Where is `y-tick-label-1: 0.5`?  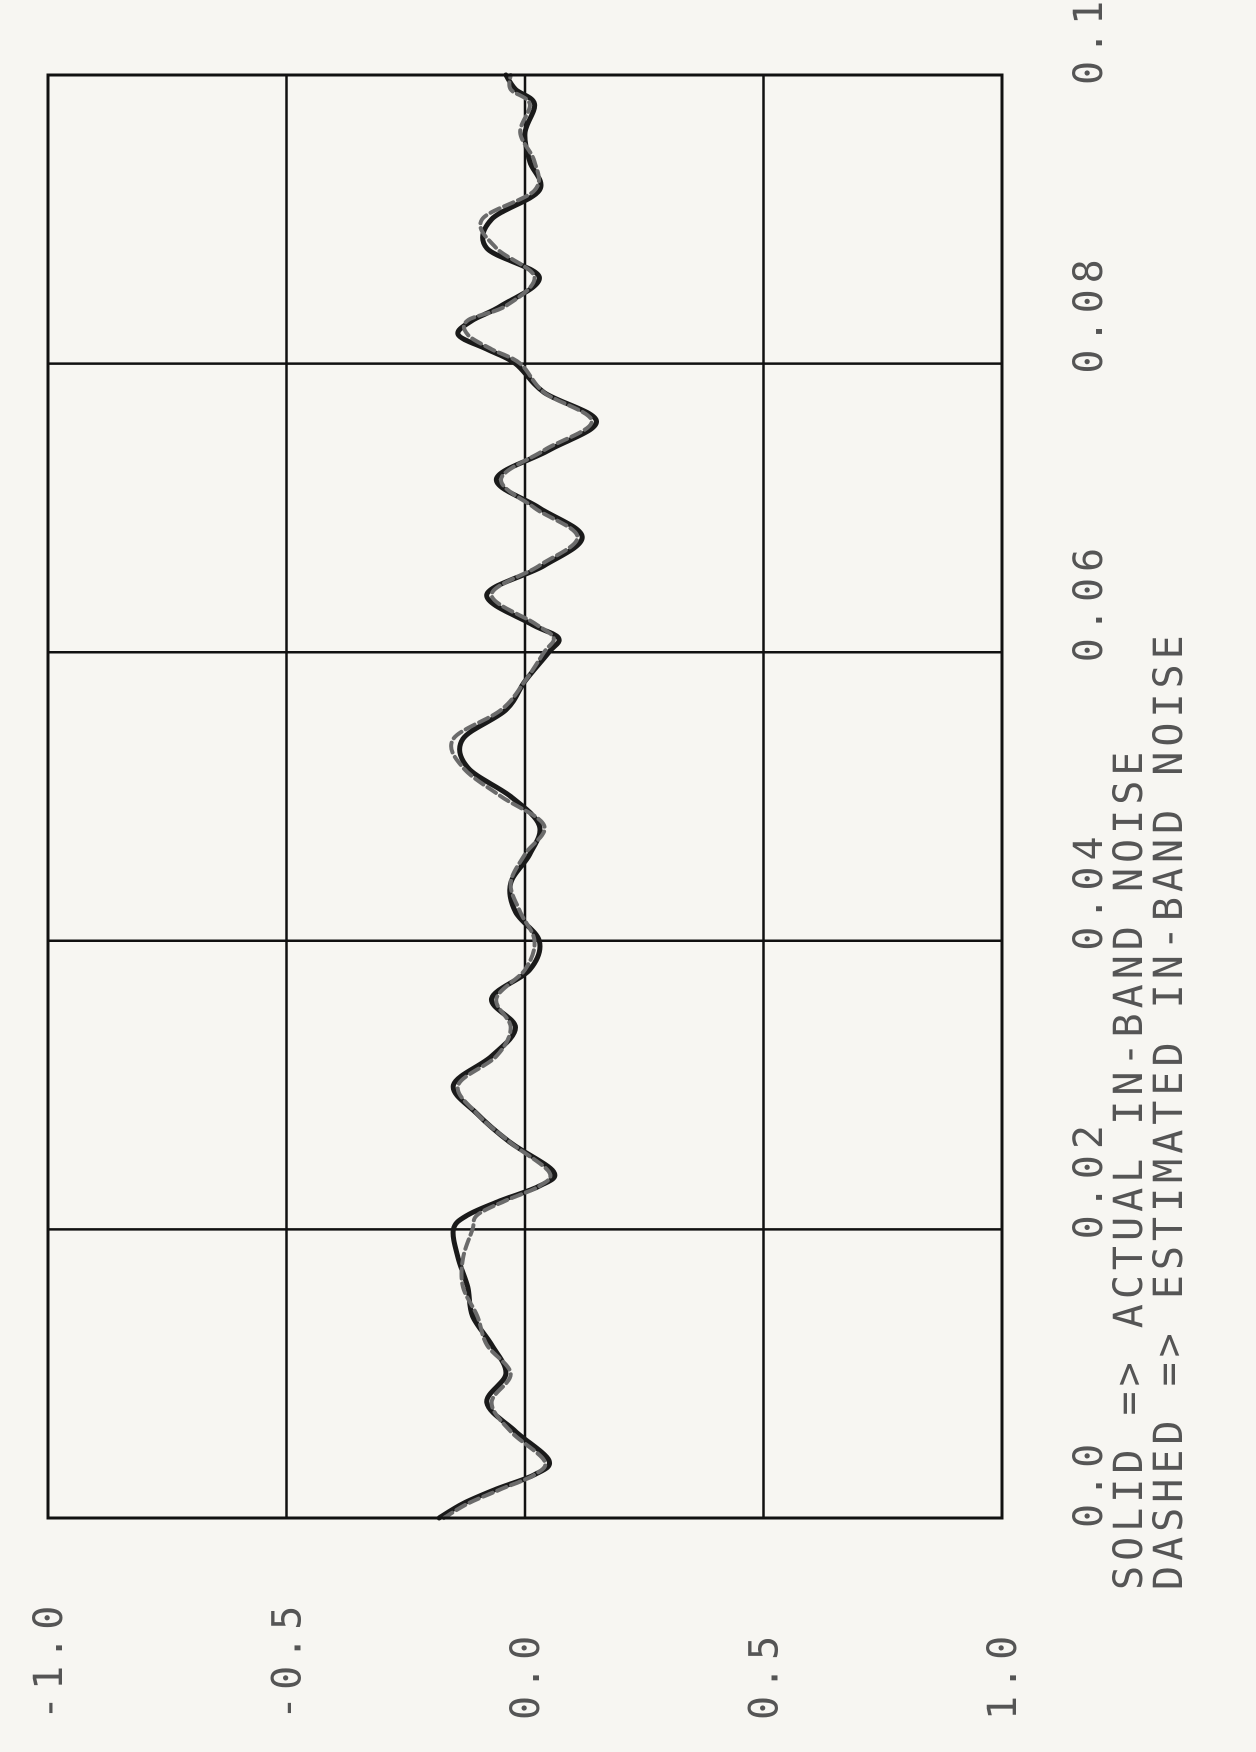 y-tick-label-1: 0.5 is located at coordinates (765, 1675).